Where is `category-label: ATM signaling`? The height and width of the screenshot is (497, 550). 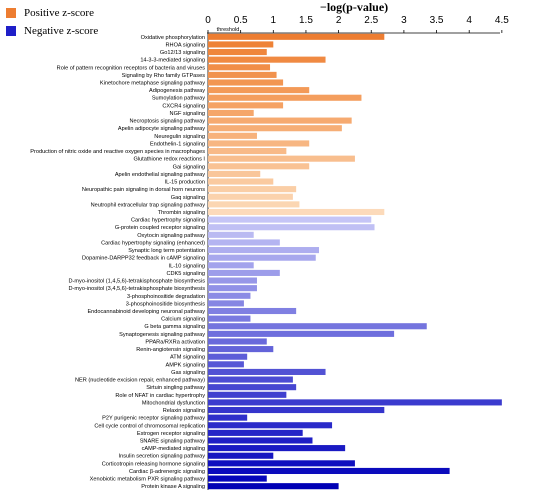 category-label: ATM signaling is located at coordinates (187, 358).